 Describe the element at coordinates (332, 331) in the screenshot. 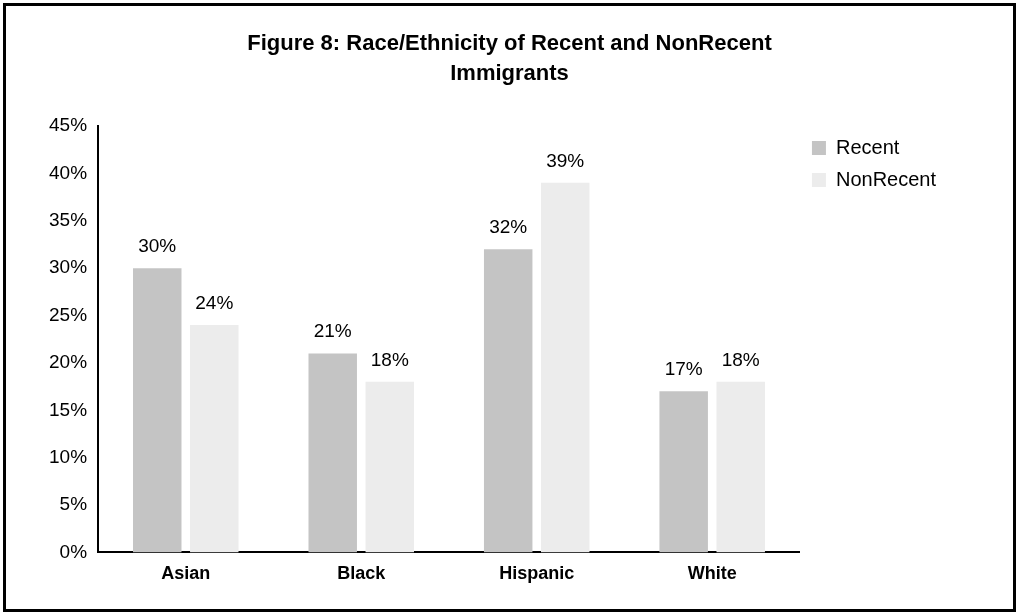

I see `data-label: 21%` at that location.